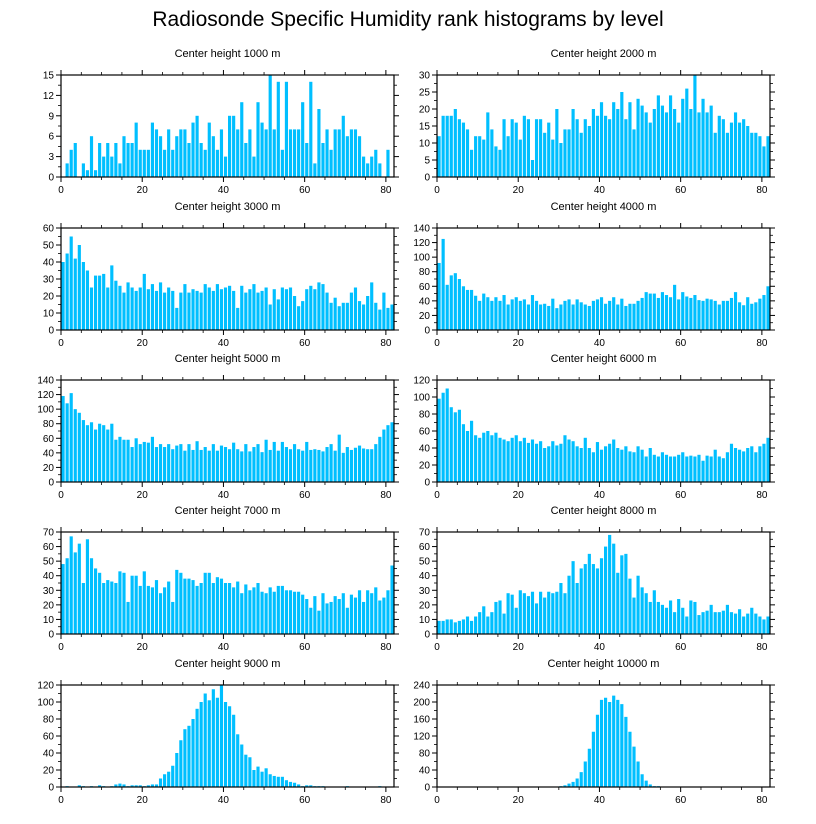 This screenshot has height=824, width=816. I want to click on y-tick-label: 80, so click(49, 720).